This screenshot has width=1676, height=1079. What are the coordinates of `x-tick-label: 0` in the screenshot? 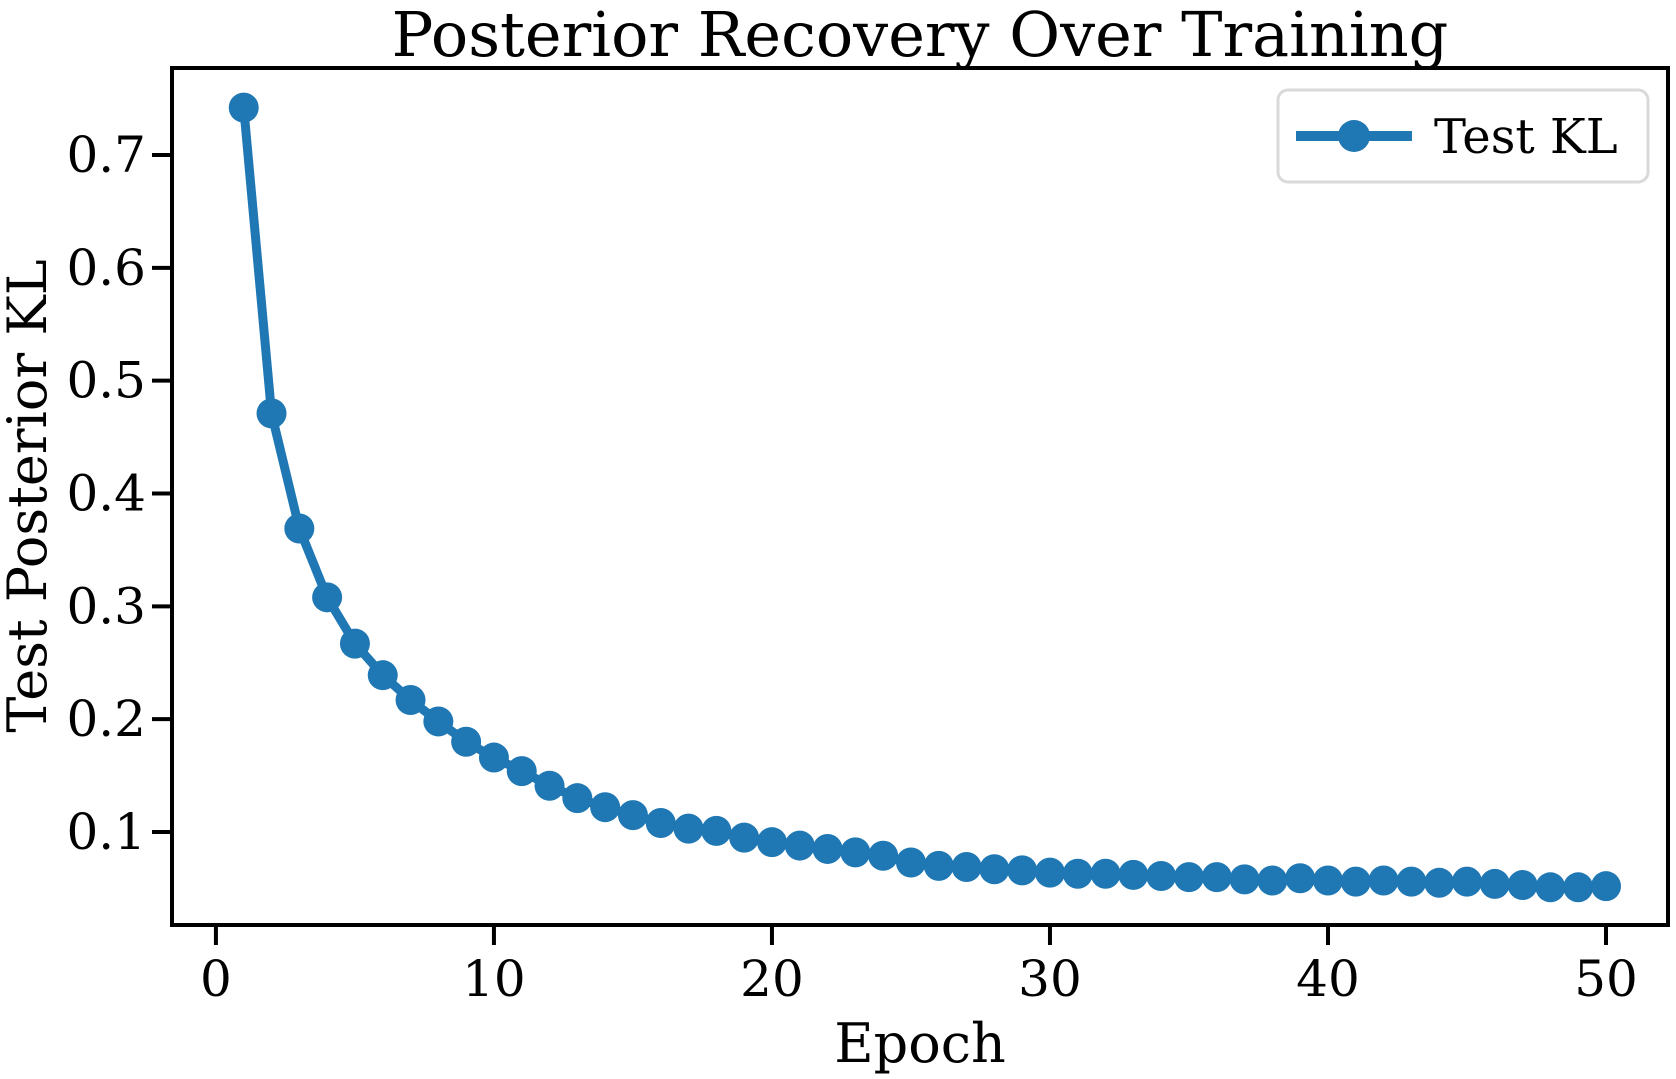 It's located at (216, 979).